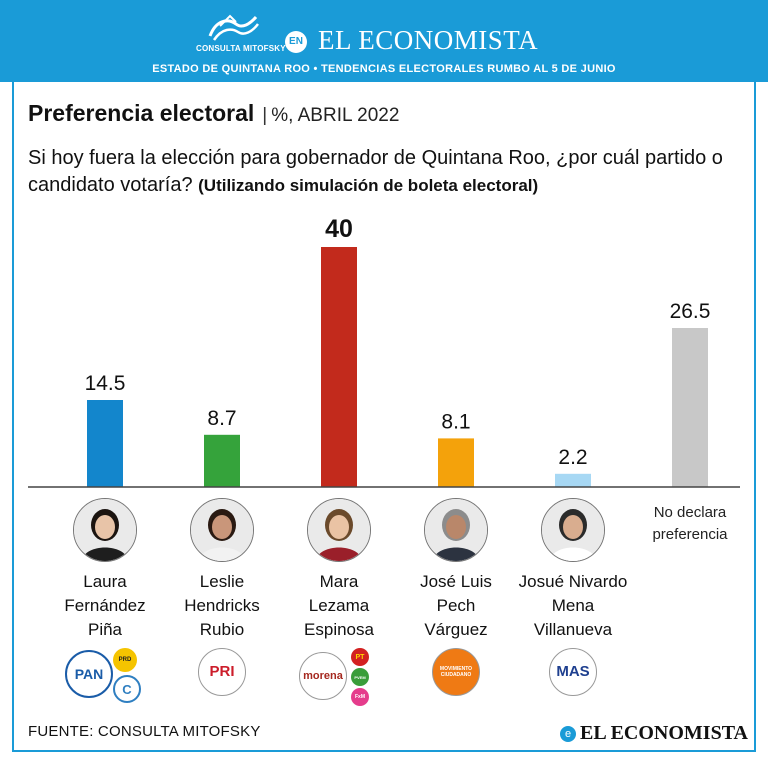 This screenshot has height=768, width=768. I want to click on party-logos-5: MAS, so click(573, 676).